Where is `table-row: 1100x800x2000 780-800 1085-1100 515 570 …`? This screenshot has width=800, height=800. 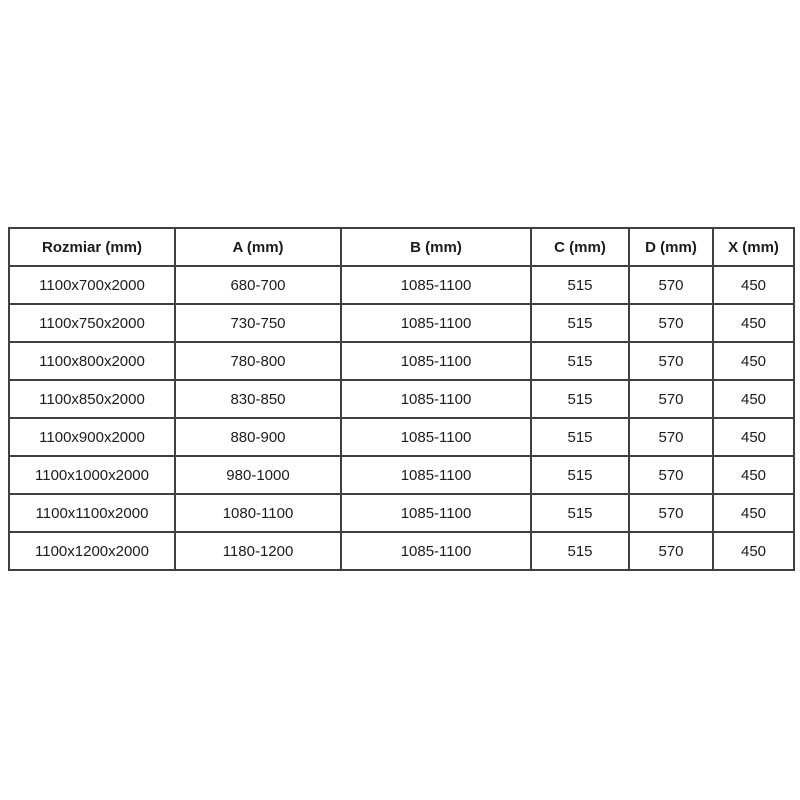 table-row: 1100x800x2000 780-800 1085-1100 515 570 … is located at coordinates (401, 361).